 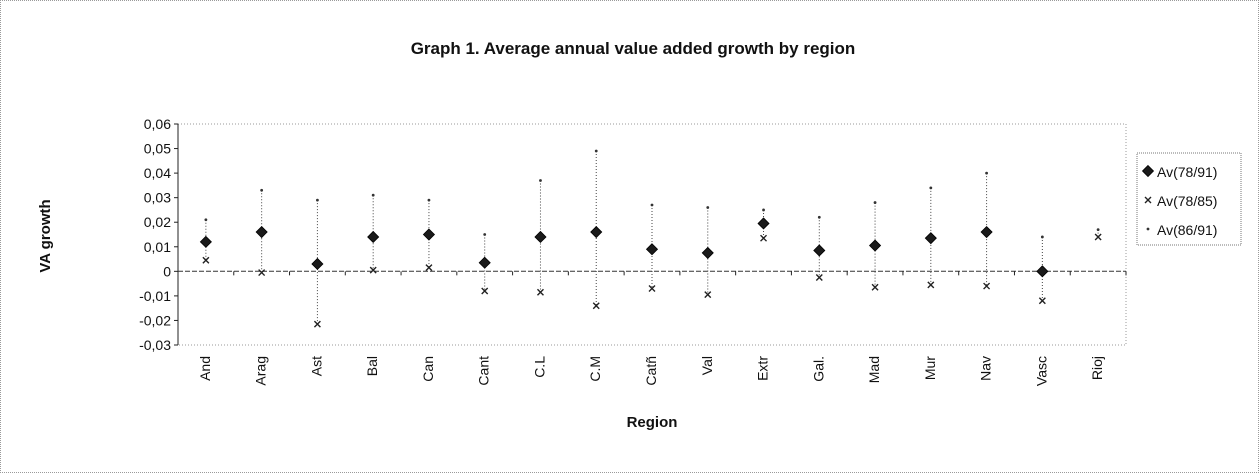 I want to click on x-tick-label: Bal, so click(x=372, y=366).